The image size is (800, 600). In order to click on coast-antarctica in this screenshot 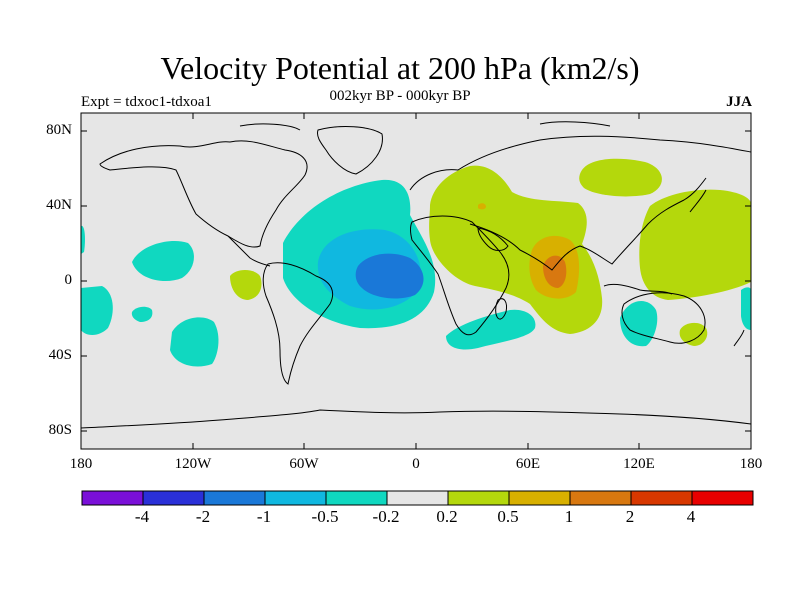, I will do `click(416, 419)`.